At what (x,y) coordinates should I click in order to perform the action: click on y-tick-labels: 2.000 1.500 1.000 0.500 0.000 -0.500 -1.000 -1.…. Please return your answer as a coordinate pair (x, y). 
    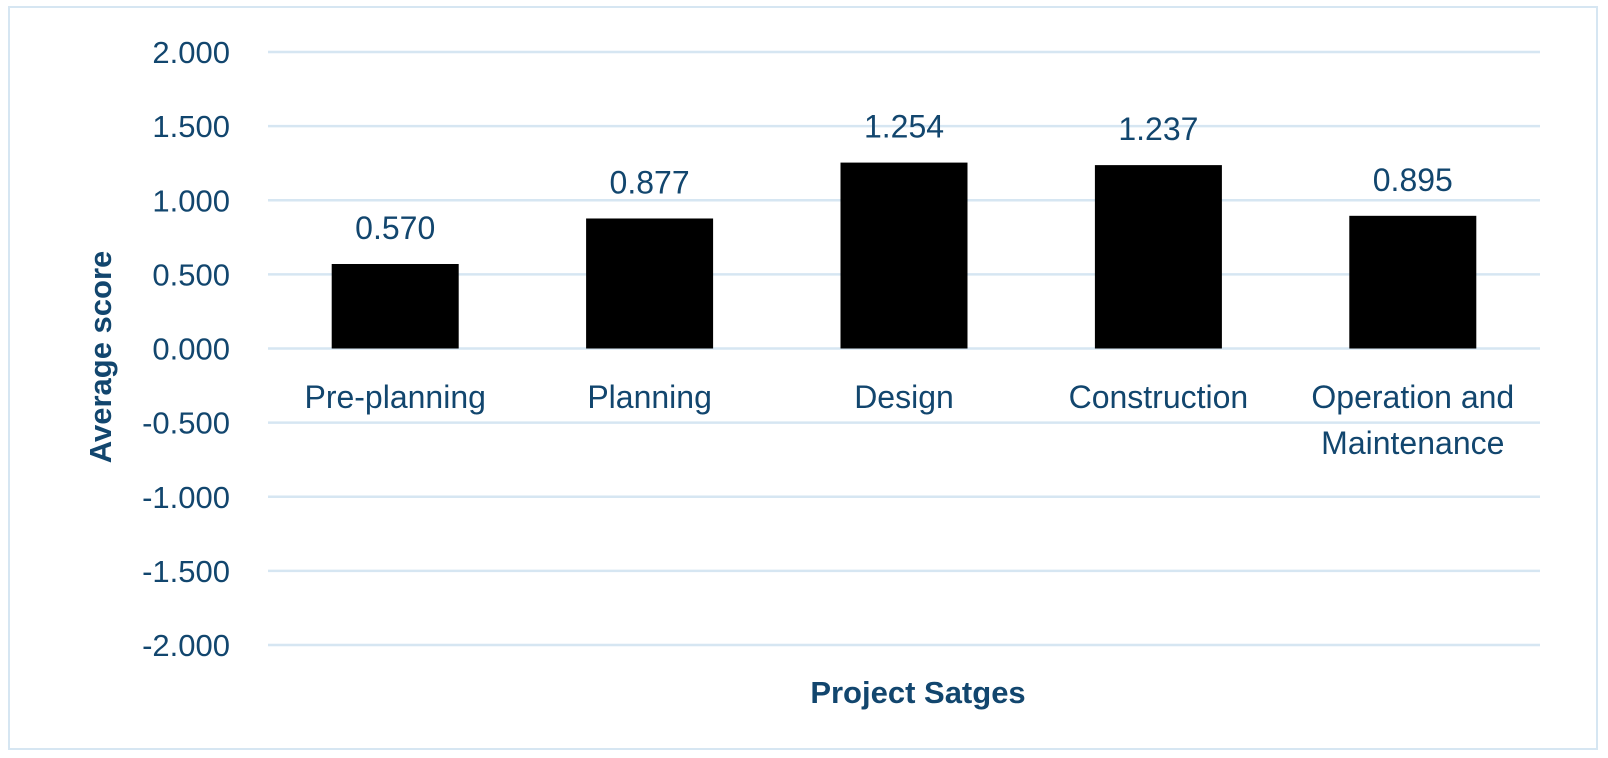
    Looking at the image, I should click on (186, 349).